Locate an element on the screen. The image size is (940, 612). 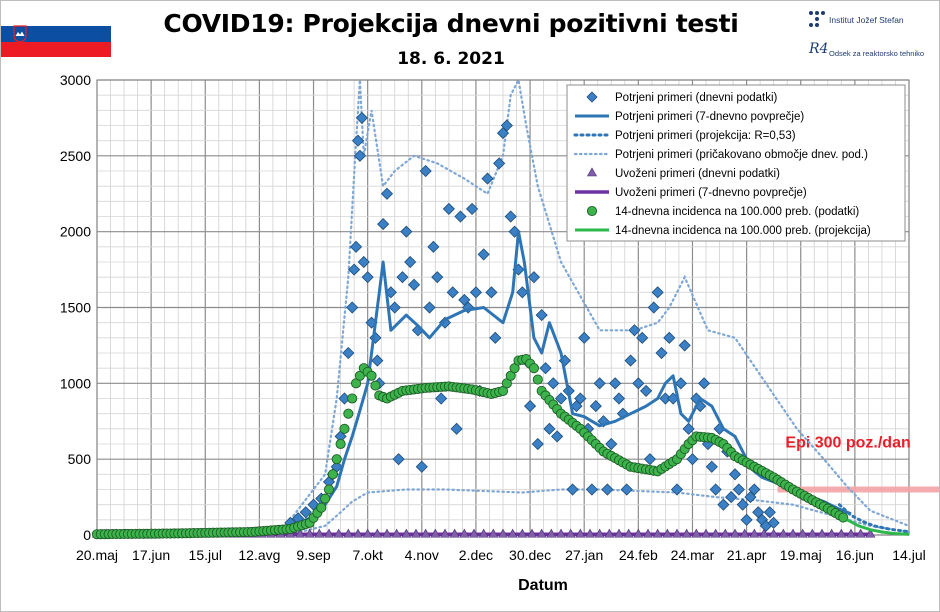
threshold-annotation: Epi 300 poz./dan is located at coordinates (847, 443).